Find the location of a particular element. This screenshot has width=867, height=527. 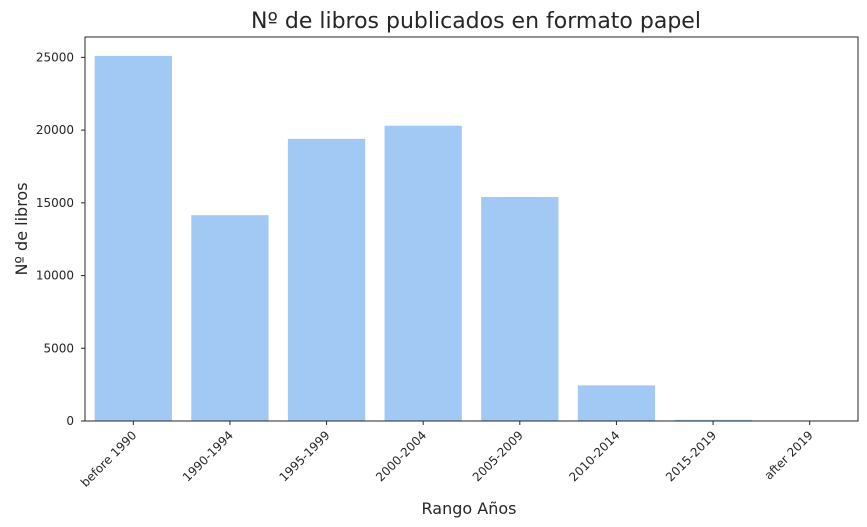

x-axis-label: Rango Años is located at coordinates (469, 508).